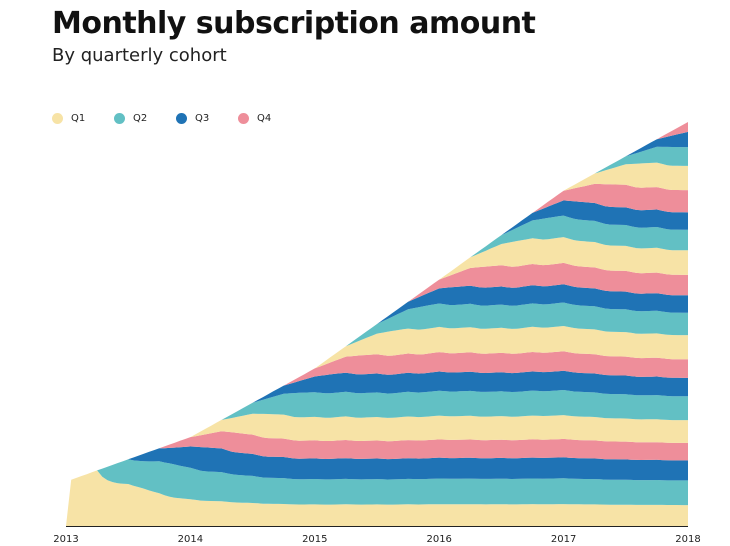 This screenshot has width=730, height=546. What do you see at coordinates (687, 539) in the screenshot?
I see `x-tick-label-2018: 2018` at bounding box center [687, 539].